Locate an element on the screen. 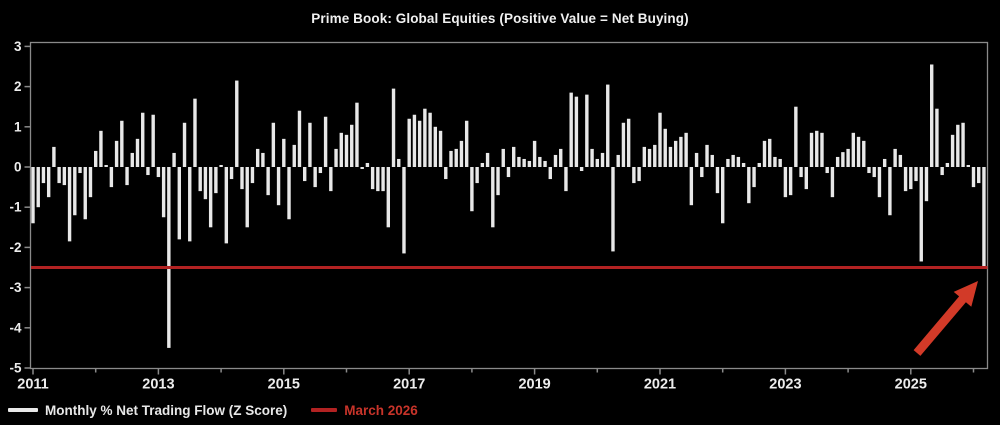 The height and width of the screenshot is (425, 1000). x-axis-label: 2019 is located at coordinates (534, 385).